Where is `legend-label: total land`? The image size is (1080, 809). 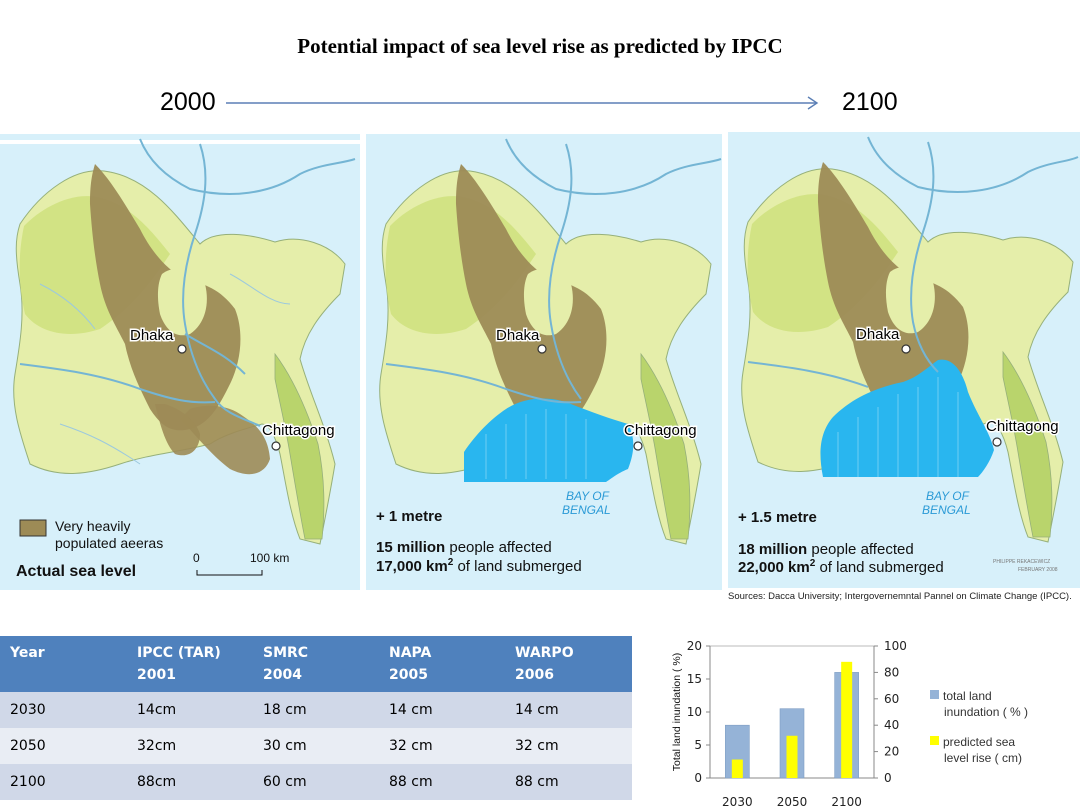 legend-label: total land is located at coordinates (967, 696).